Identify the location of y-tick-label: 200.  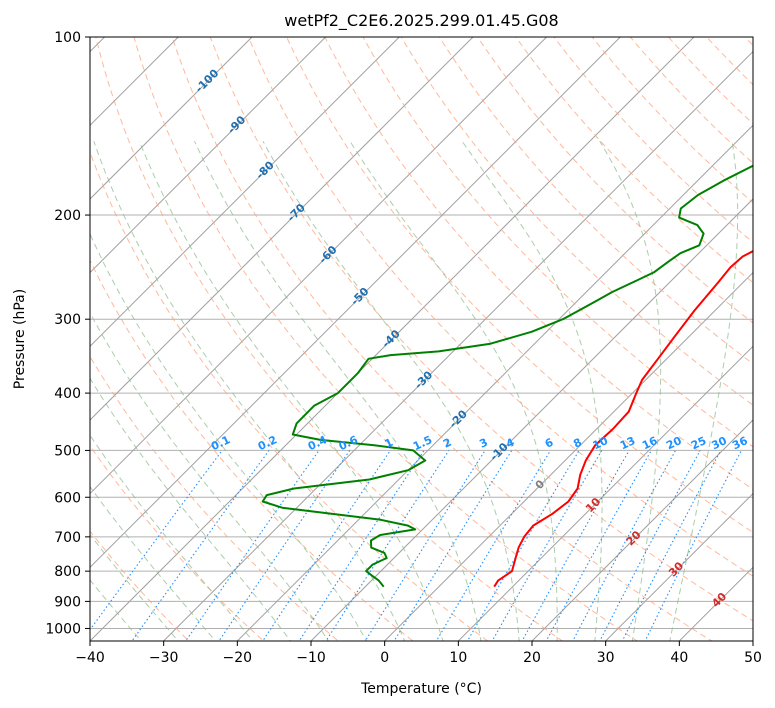
(67, 216).